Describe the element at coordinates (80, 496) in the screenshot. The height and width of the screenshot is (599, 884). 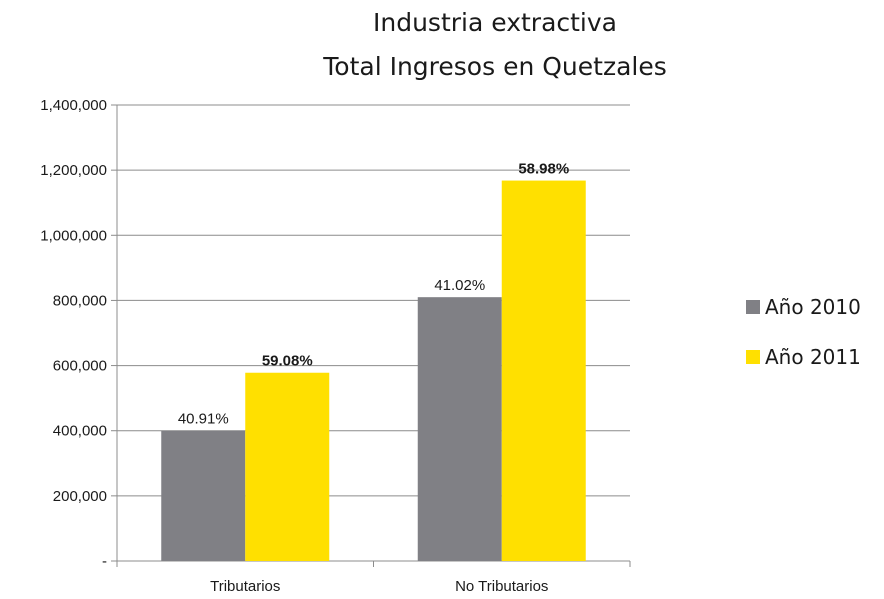
I see `y-tick-label: 200,000` at that location.